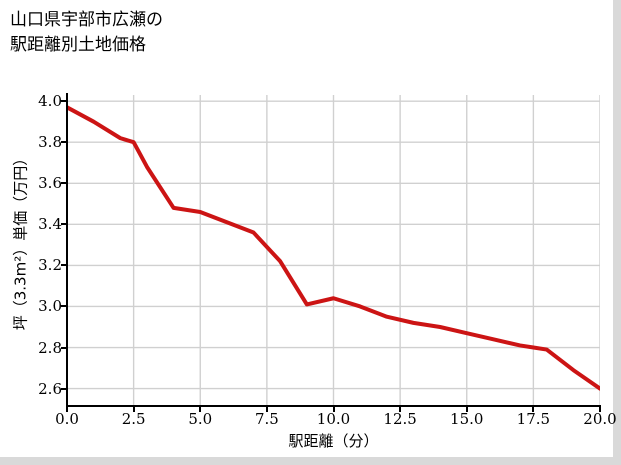 Image resolution: width=621 pixels, height=465 pixels. I want to click on y-tick-label: 2.8, so click(50, 347).